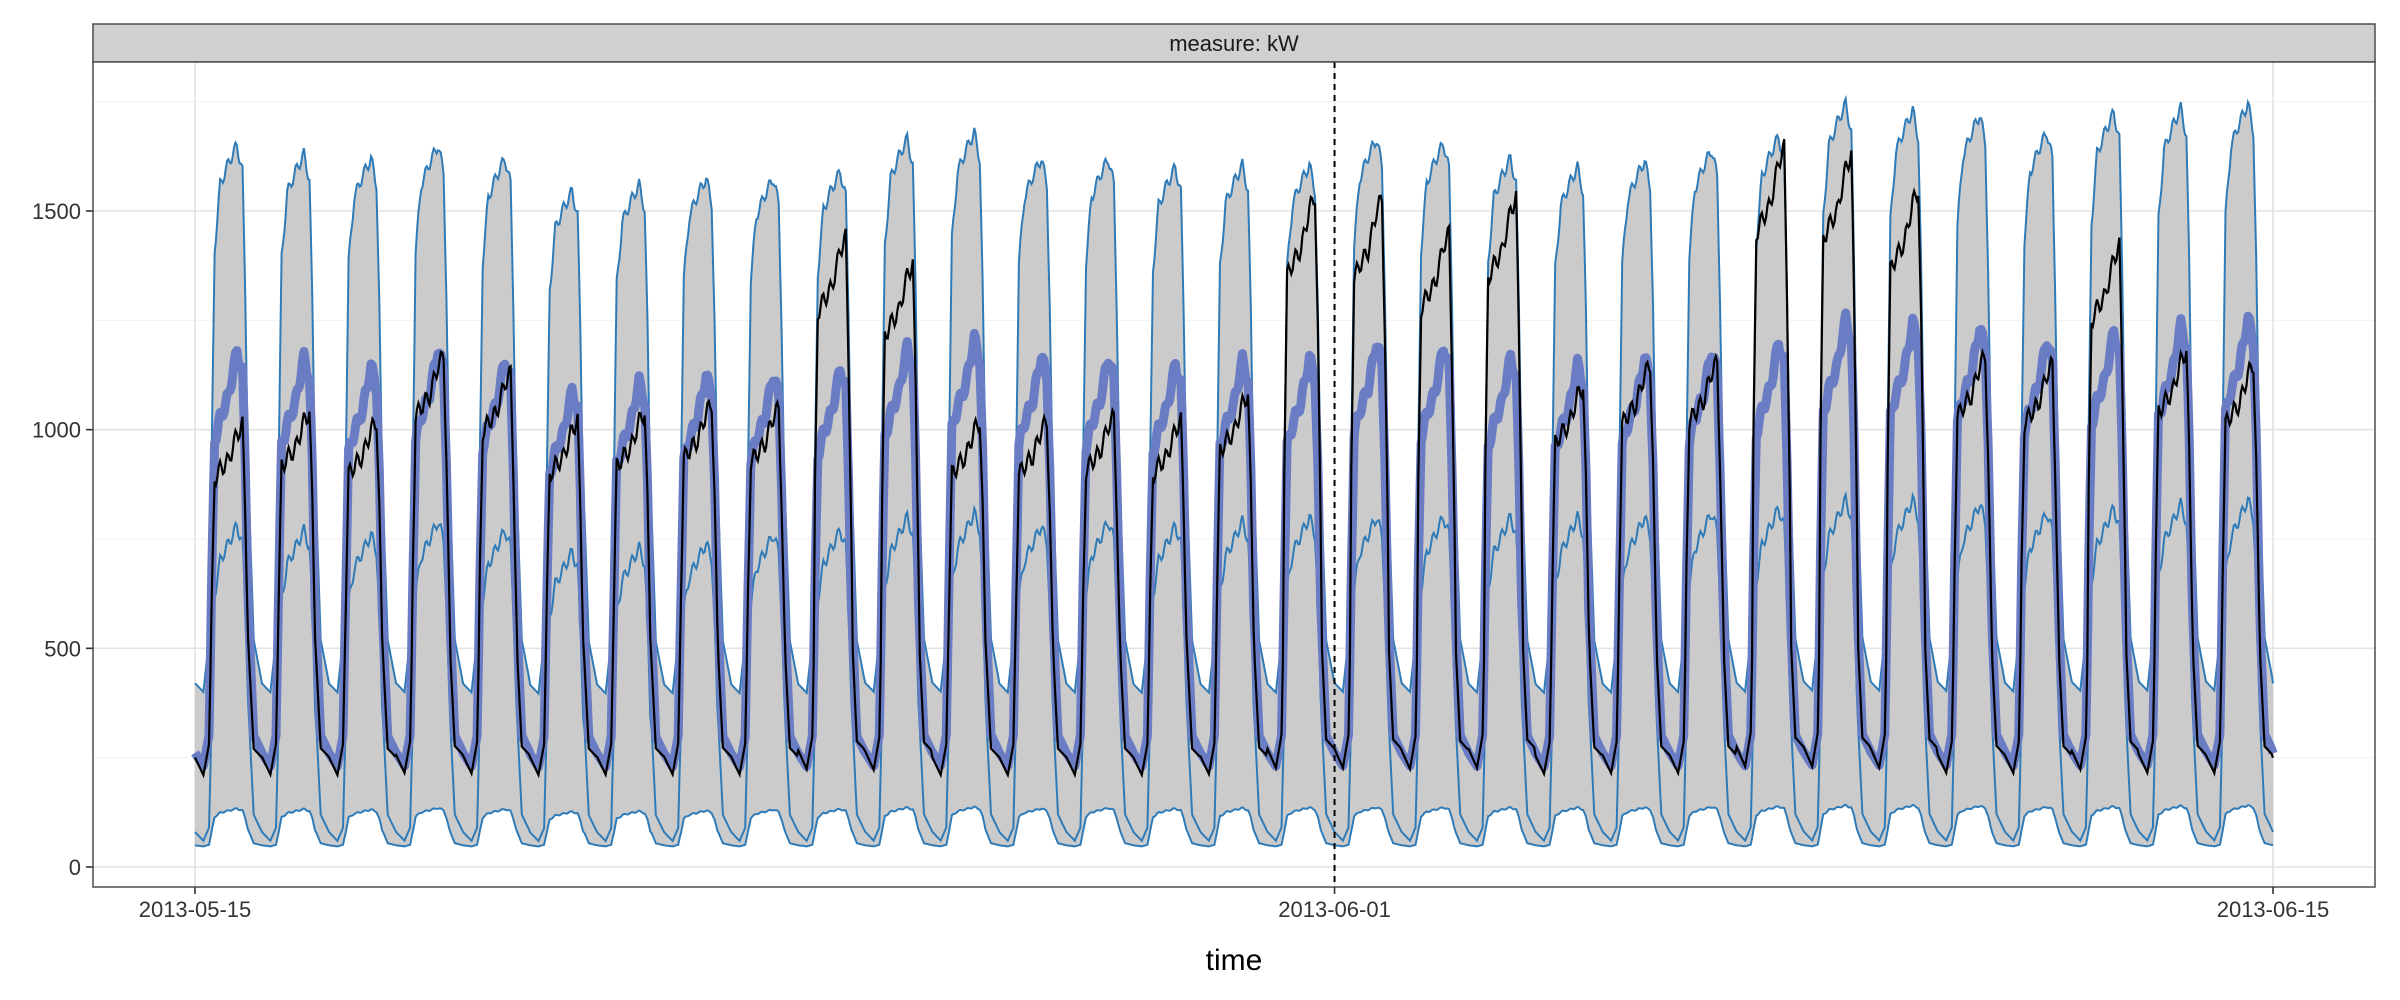  Describe the element at coordinates (1234, 960) in the screenshot. I see `x-axis-title: time` at that location.